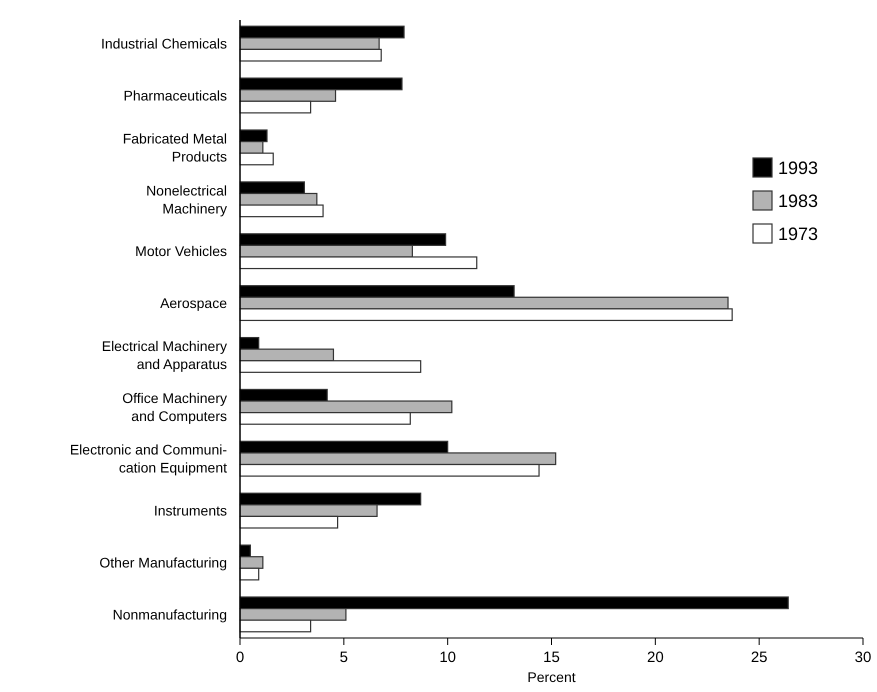 The height and width of the screenshot is (692, 877). I want to click on y-tick-label: Aerospace, so click(194, 303).